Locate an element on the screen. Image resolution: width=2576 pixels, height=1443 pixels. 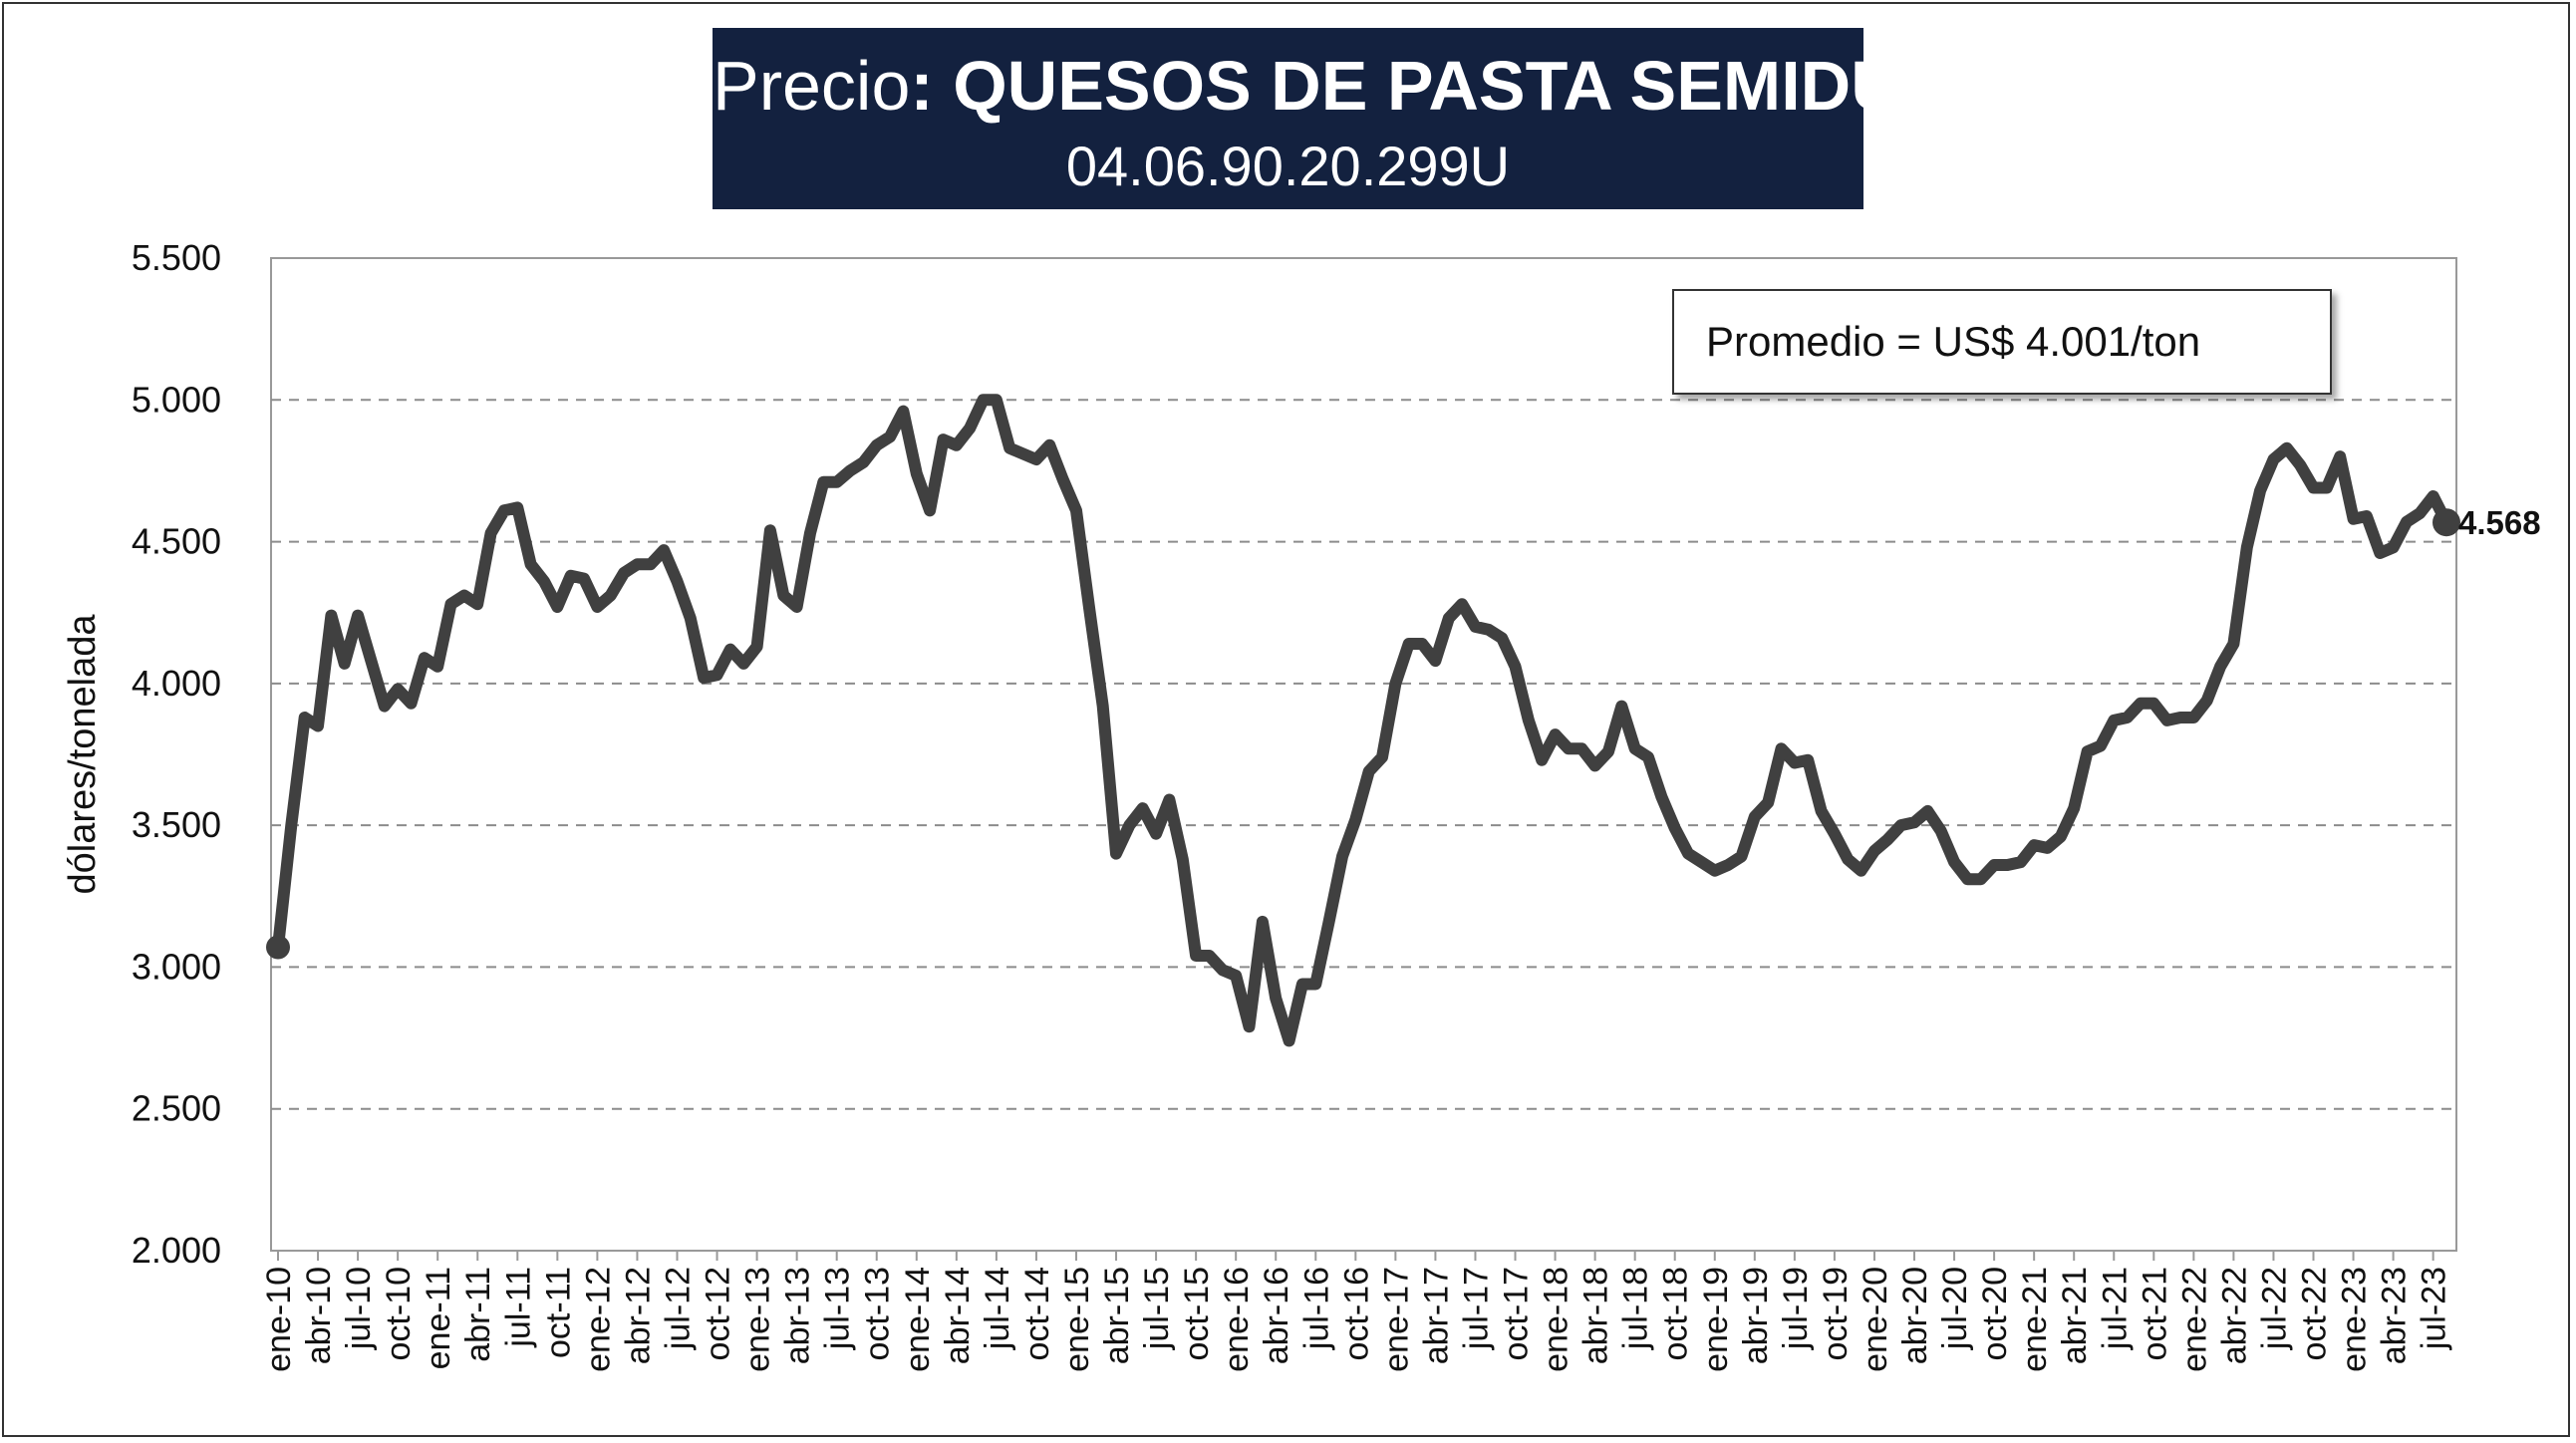
y-tick-label: 3.000 is located at coordinates (176, 967).